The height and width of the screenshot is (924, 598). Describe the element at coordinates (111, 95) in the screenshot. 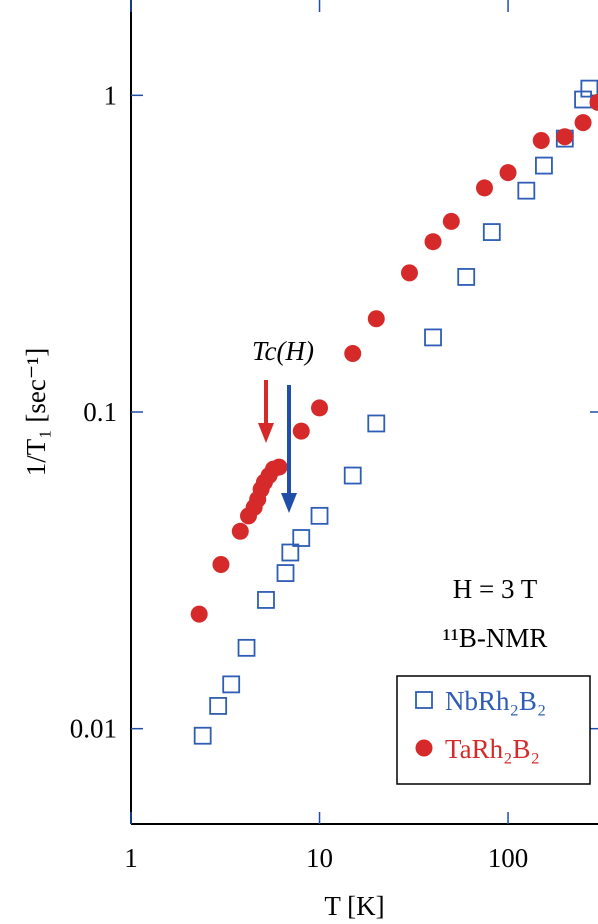

I see `y-tick-label: 1` at that location.